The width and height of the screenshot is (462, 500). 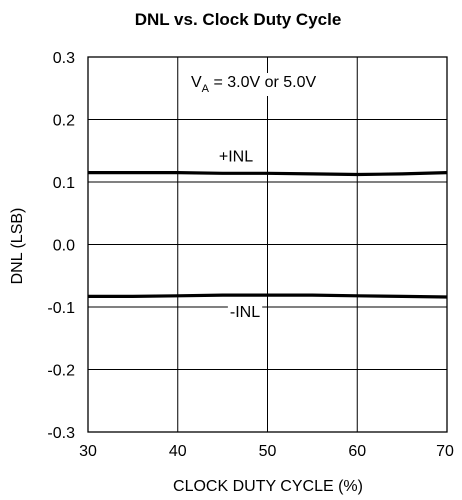 What do you see at coordinates (61, 371) in the screenshot?
I see `y-tick-label: -0.2` at bounding box center [61, 371].